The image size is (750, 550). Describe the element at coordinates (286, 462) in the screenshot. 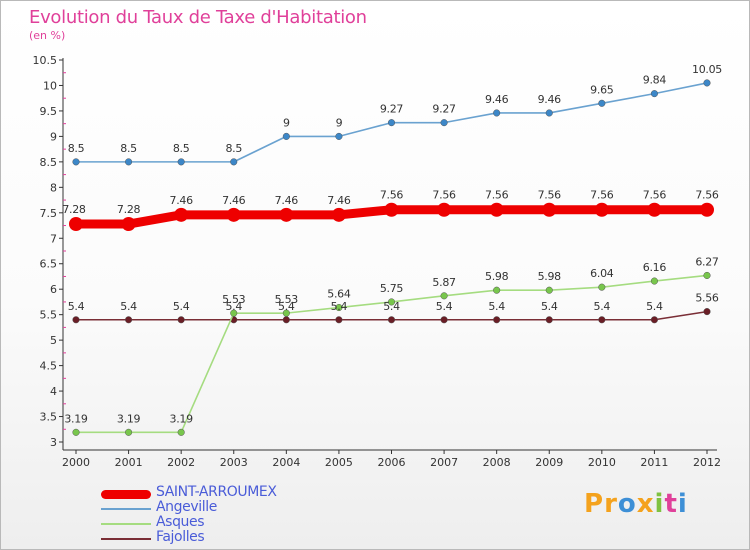

I see `x-tick-label: 2004` at that location.